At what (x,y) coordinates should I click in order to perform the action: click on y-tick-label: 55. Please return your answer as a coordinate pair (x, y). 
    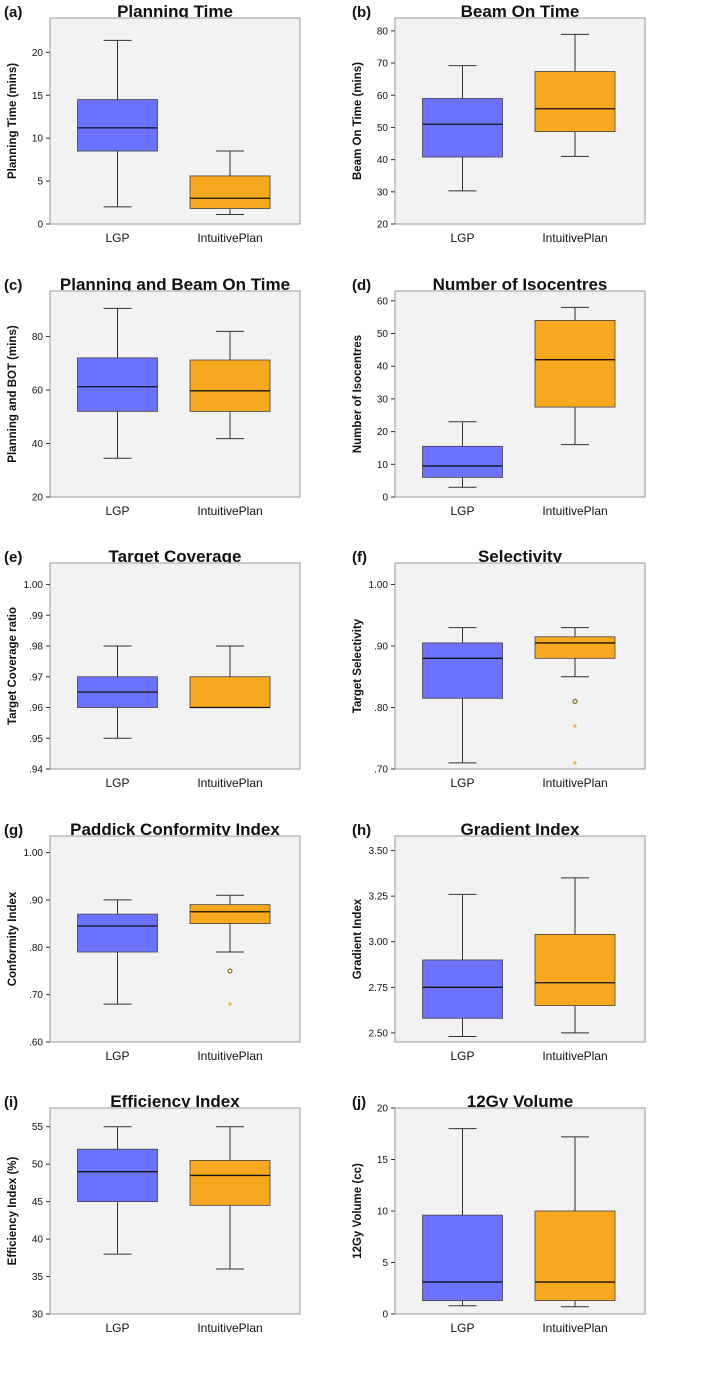
    Looking at the image, I should click on (38, 1127).